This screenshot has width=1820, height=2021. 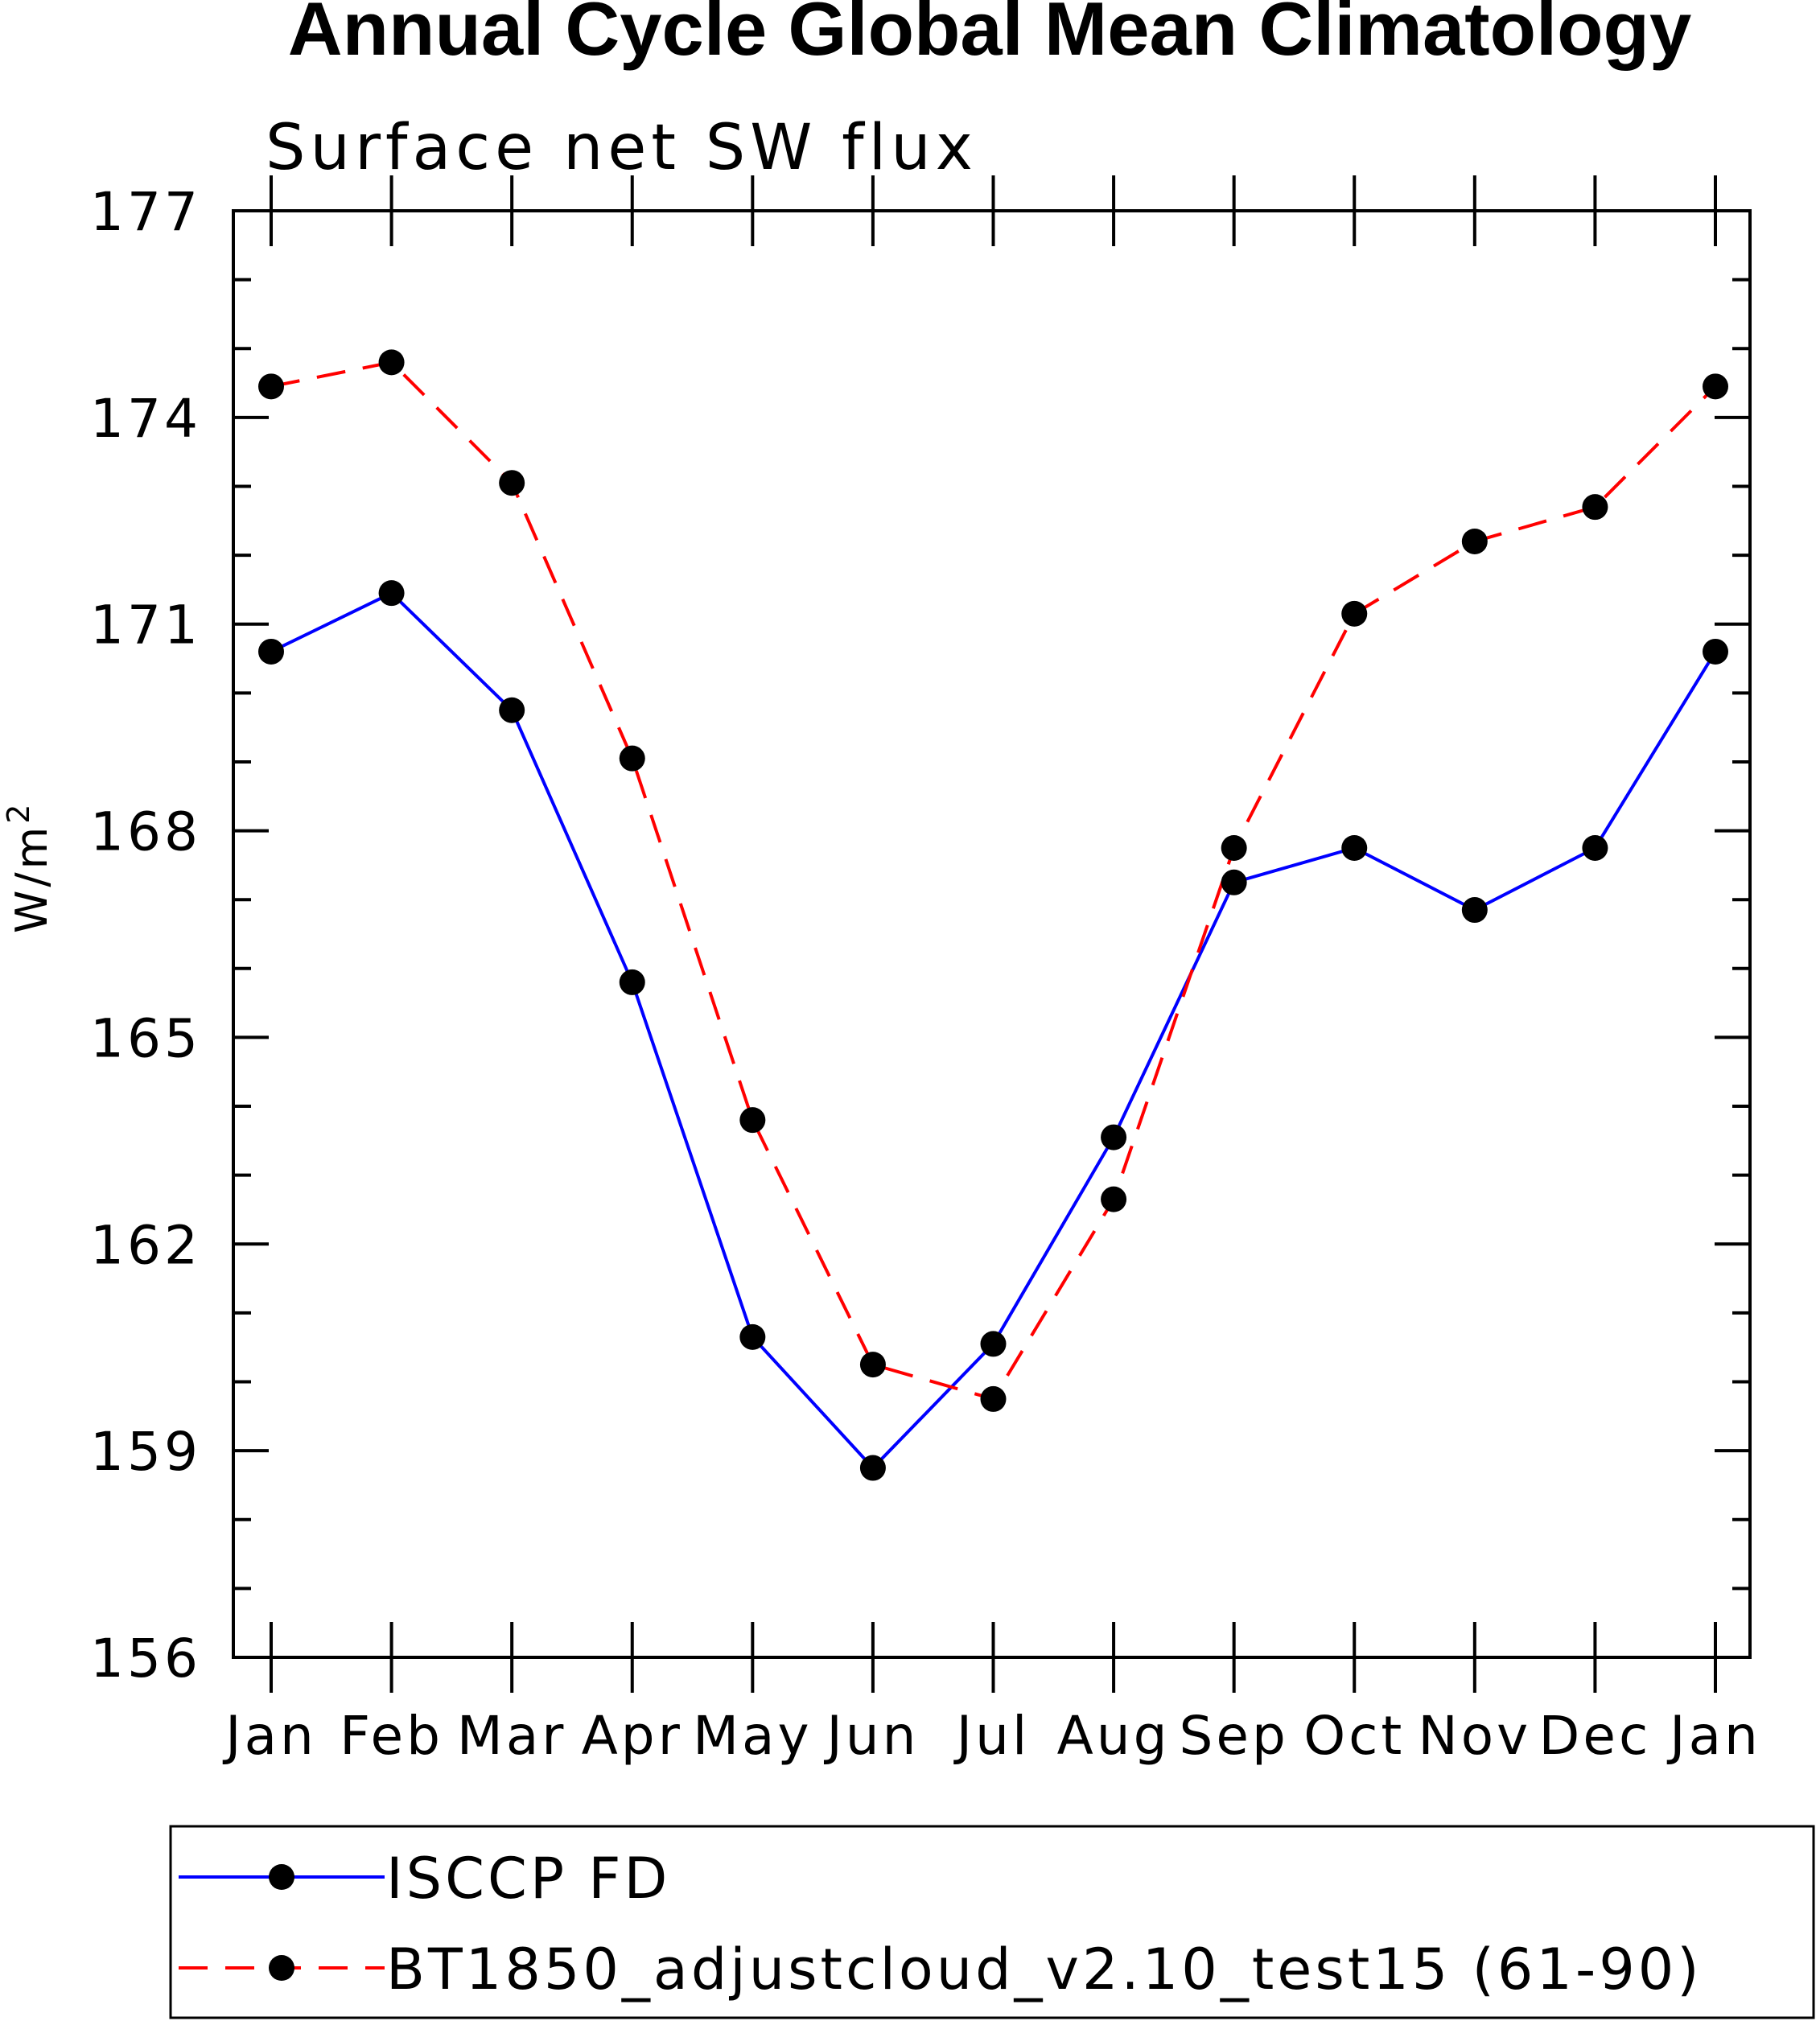 I want to click on legend-label-1: ISCCP FD, so click(x=528, y=1879).